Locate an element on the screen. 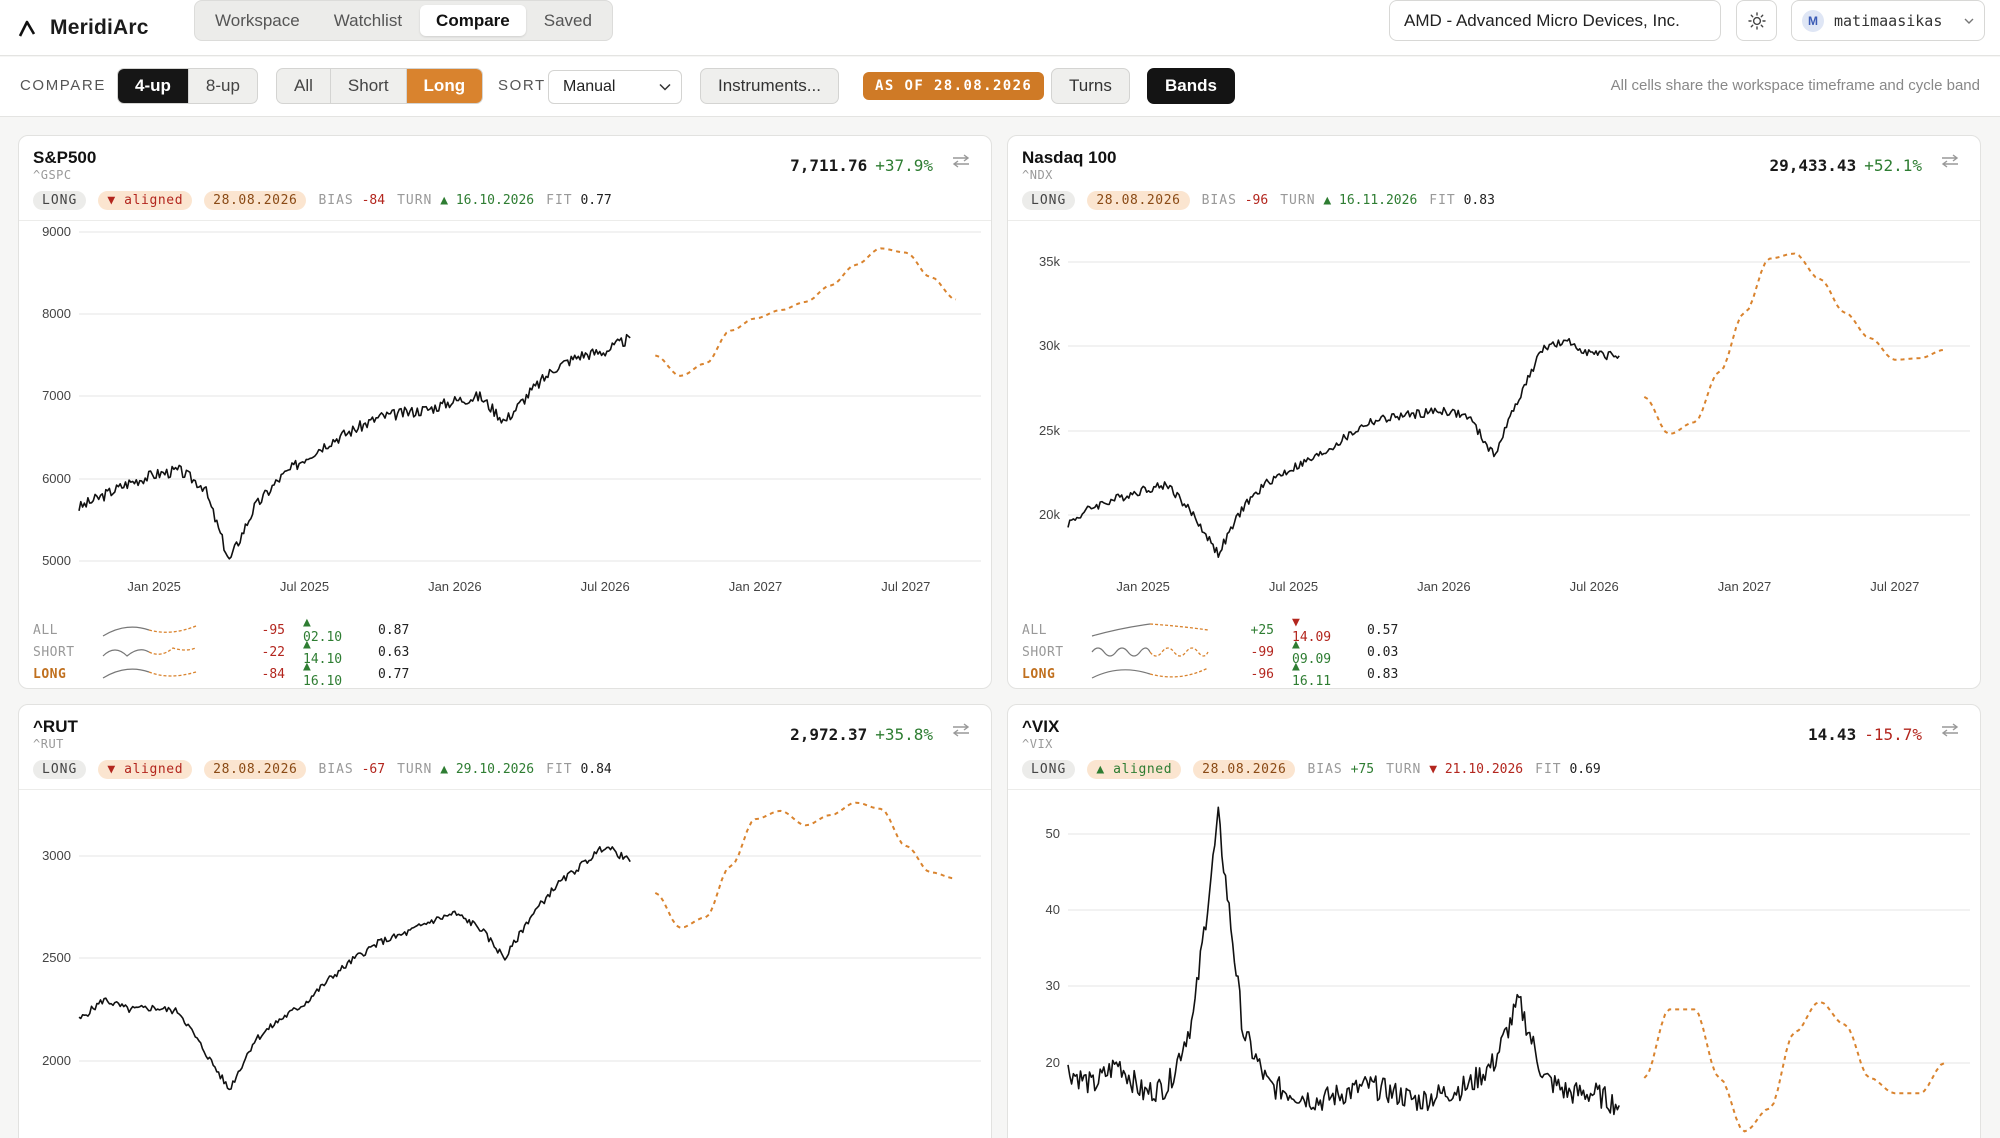 The image size is (2000, 1138). filter-all-button: All is located at coordinates (303, 85).